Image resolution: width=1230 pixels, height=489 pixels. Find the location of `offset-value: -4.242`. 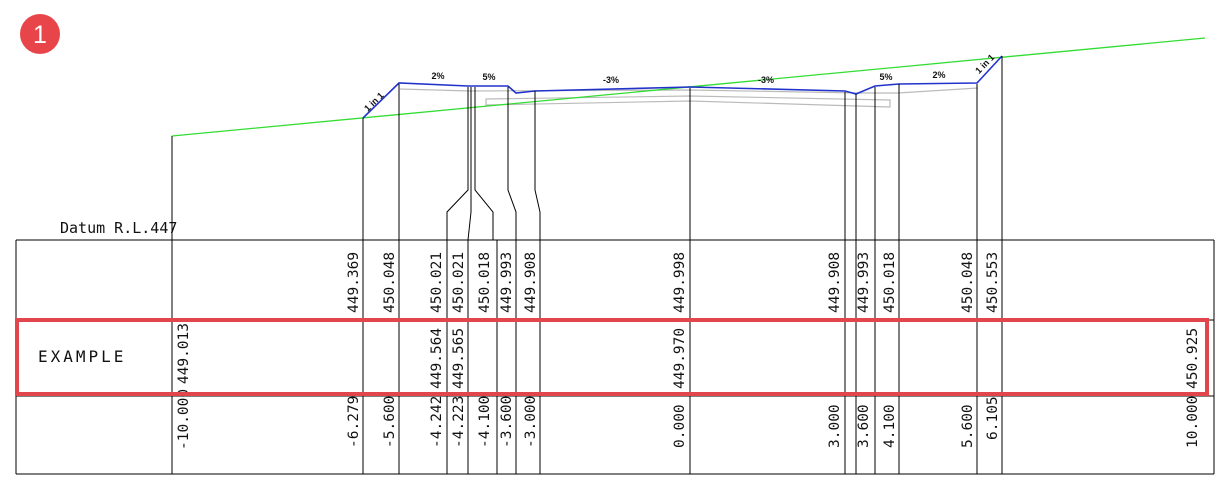

offset-value: -4.242 is located at coordinates (437, 422).